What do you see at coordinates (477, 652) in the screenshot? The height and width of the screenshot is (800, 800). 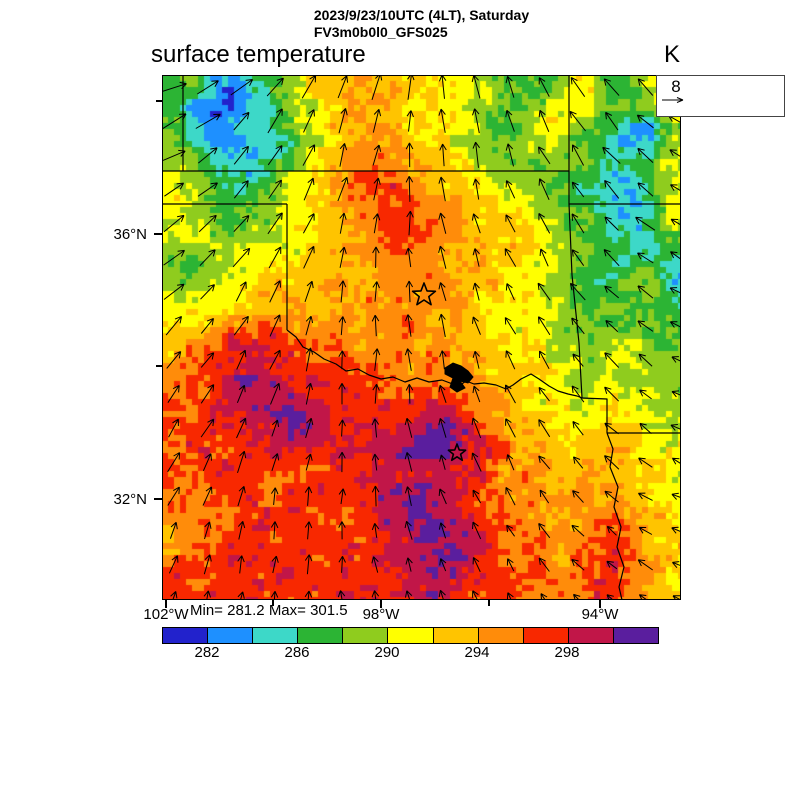 I see `colorbar-tick-label: 294` at bounding box center [477, 652].